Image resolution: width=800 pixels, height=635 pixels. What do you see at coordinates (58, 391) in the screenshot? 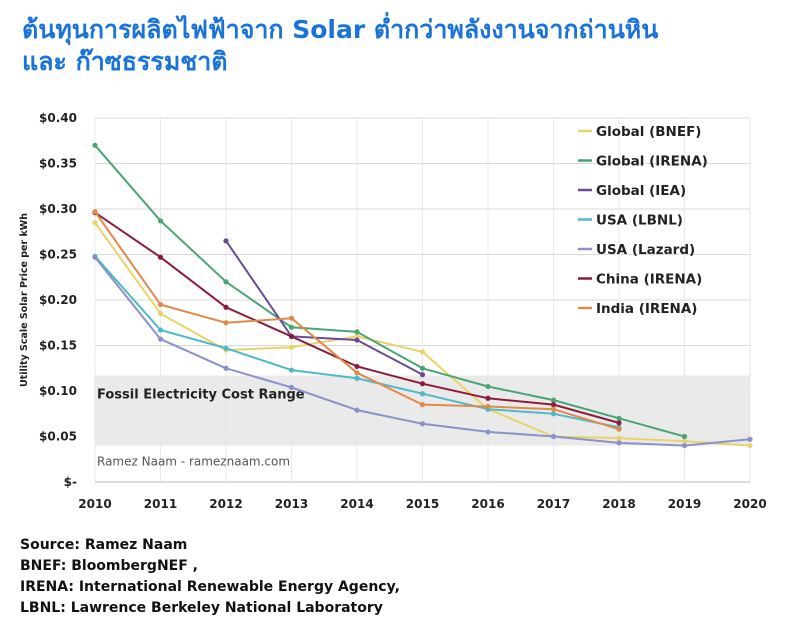
I see `y-tick-label-2: $0.10` at bounding box center [58, 391].